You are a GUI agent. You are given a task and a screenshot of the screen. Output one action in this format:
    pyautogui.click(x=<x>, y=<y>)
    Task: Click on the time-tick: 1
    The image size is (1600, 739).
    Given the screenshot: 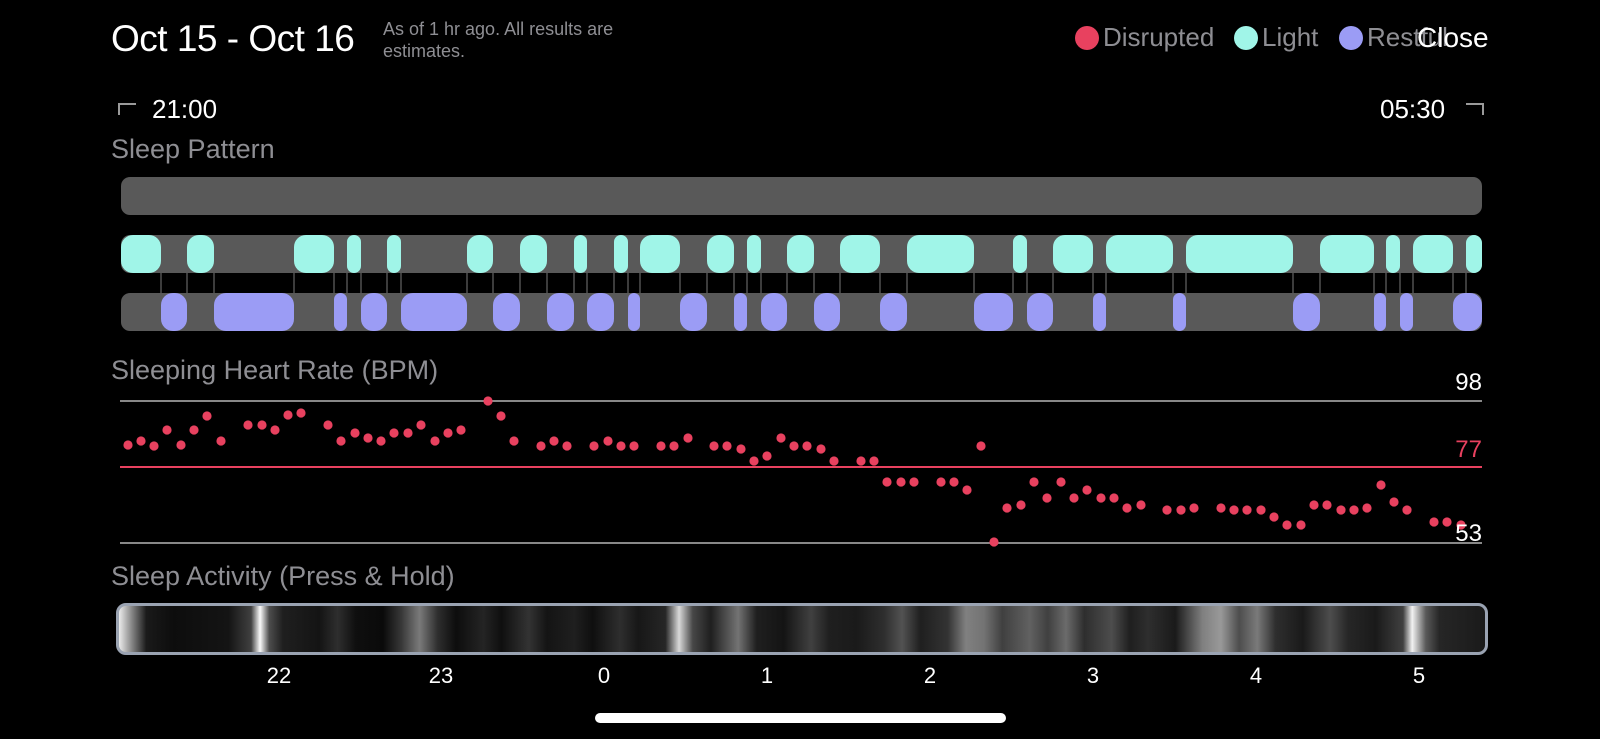 What is the action you would take?
    pyautogui.click(x=767, y=675)
    